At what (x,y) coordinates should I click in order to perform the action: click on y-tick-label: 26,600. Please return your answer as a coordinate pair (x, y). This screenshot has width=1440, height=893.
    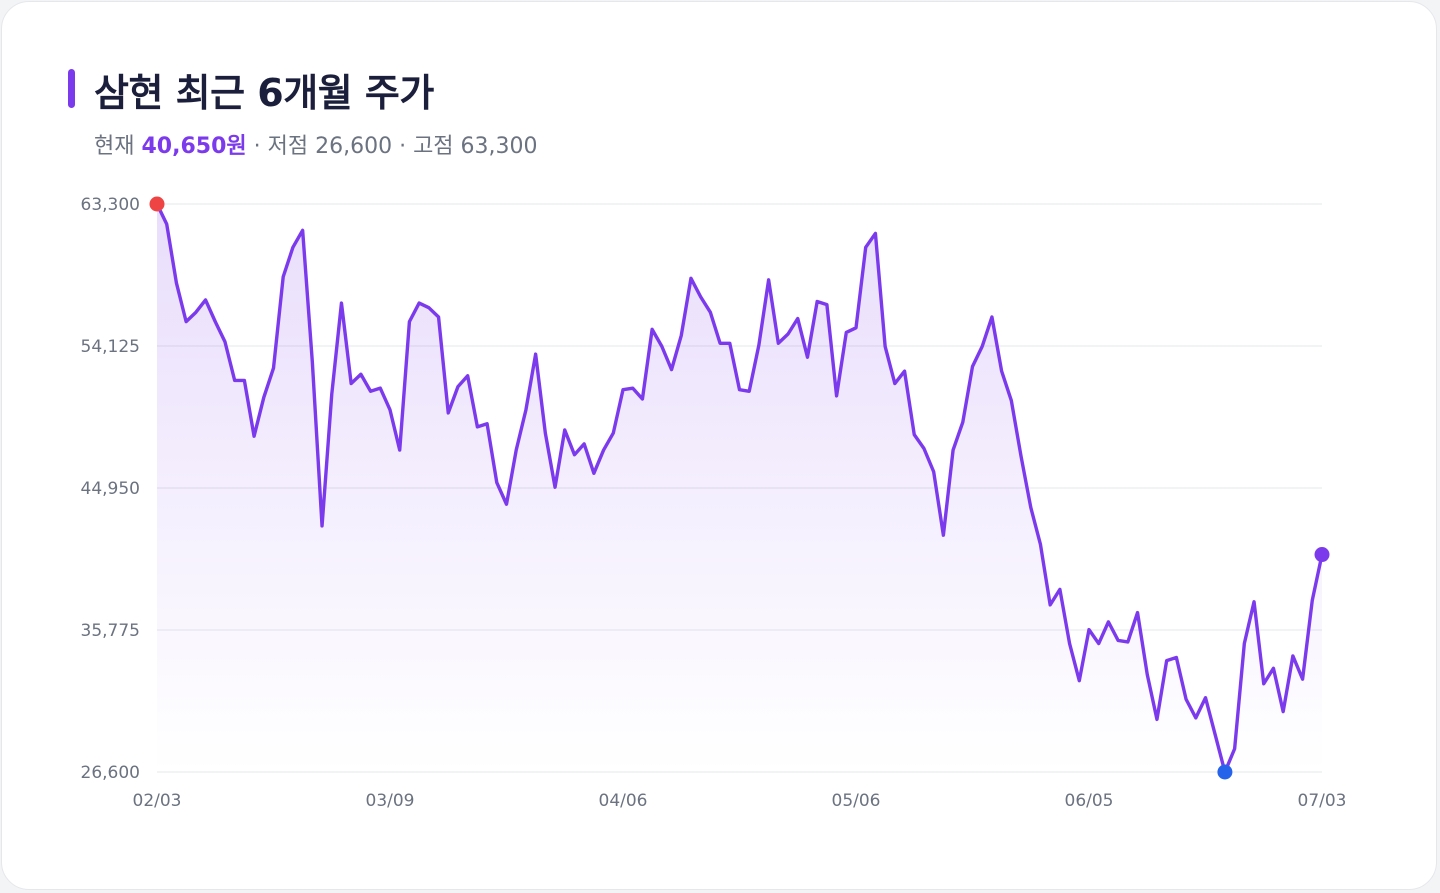
    Looking at the image, I should click on (110, 773).